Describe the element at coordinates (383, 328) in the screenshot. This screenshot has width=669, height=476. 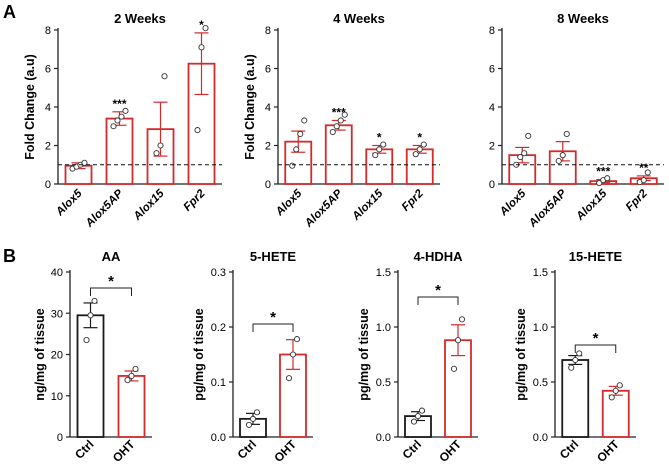
I see `y-tick-label: 1.0` at that location.